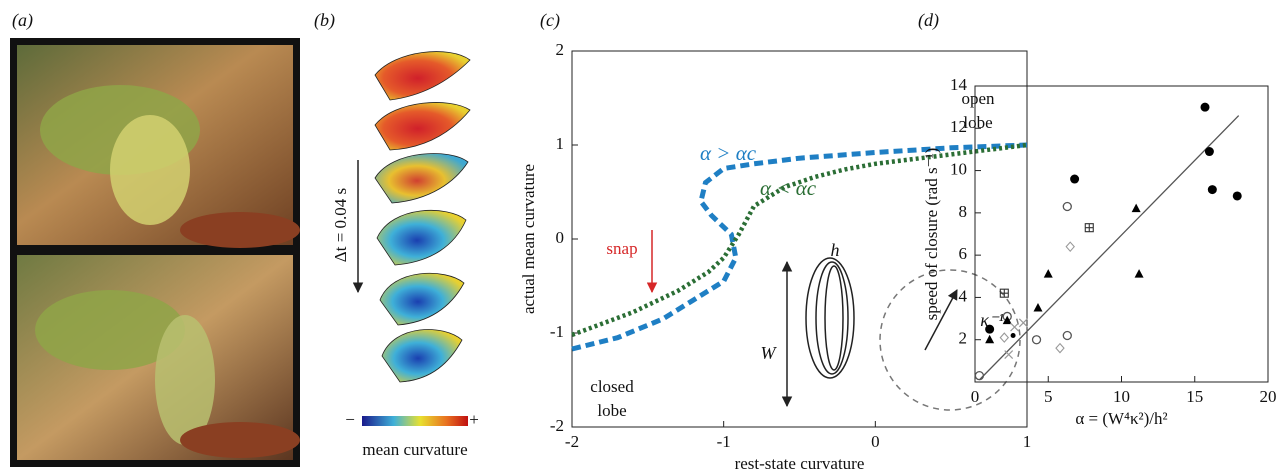 This screenshot has height=474, width=1284. I want to click on leaf-sequence, so click(422, 217).